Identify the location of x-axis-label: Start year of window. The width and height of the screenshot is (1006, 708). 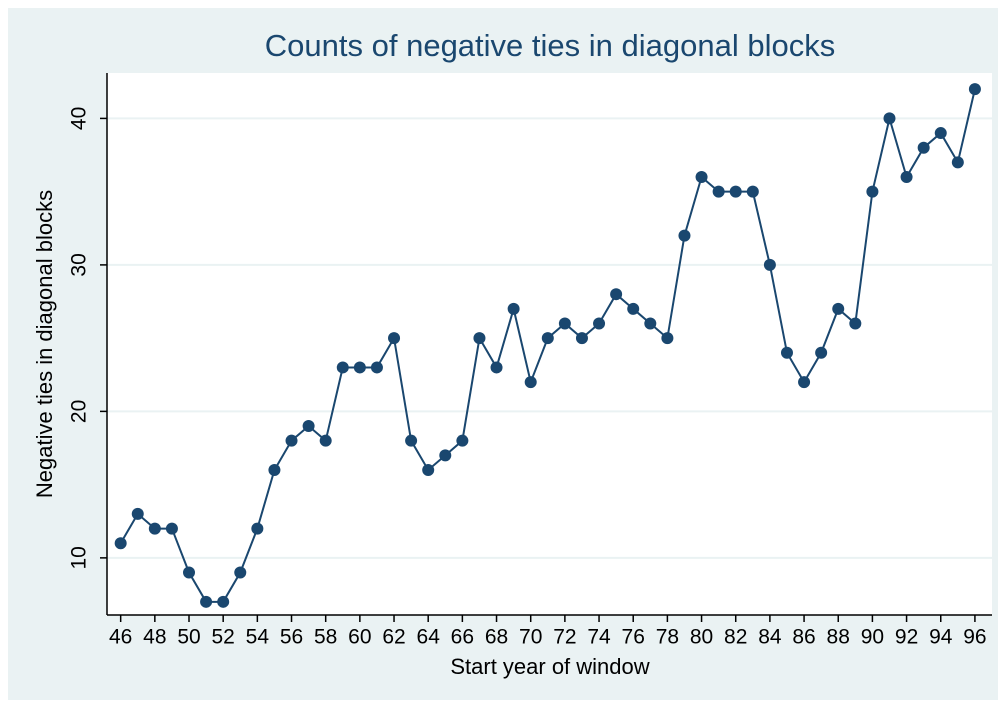
(549, 666).